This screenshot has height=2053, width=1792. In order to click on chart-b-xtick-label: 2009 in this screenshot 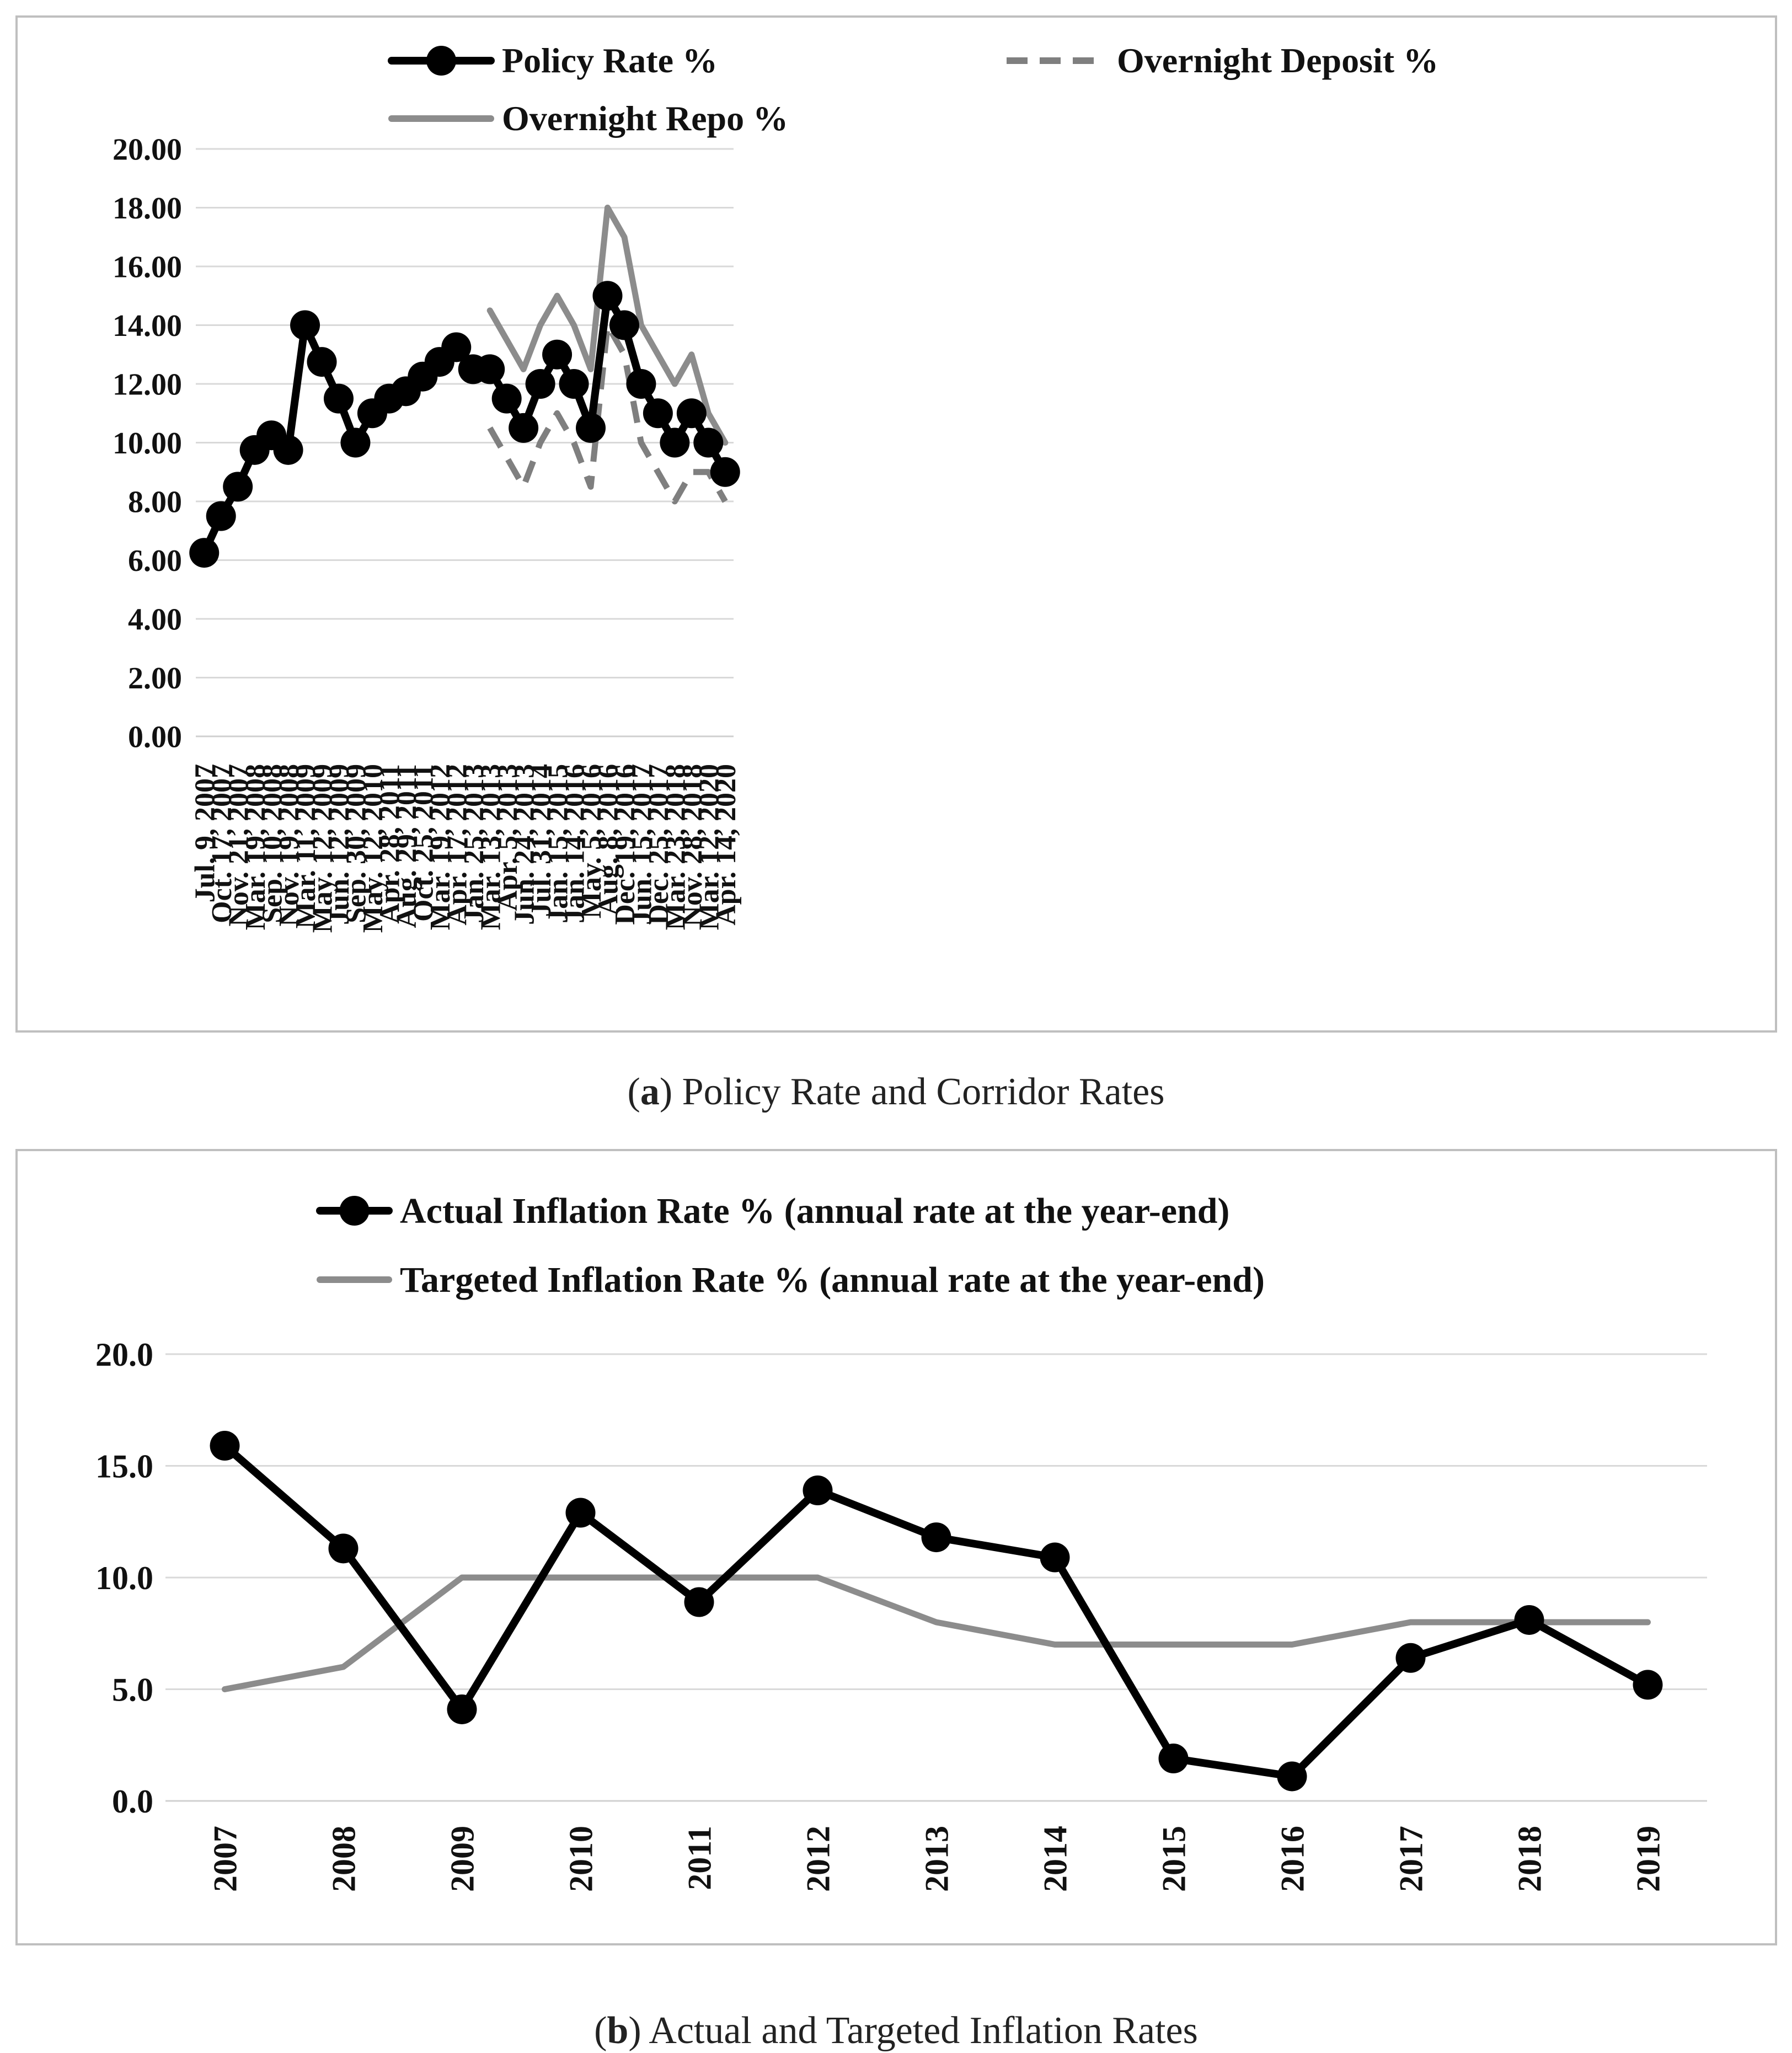, I will do `click(463, 1859)`.